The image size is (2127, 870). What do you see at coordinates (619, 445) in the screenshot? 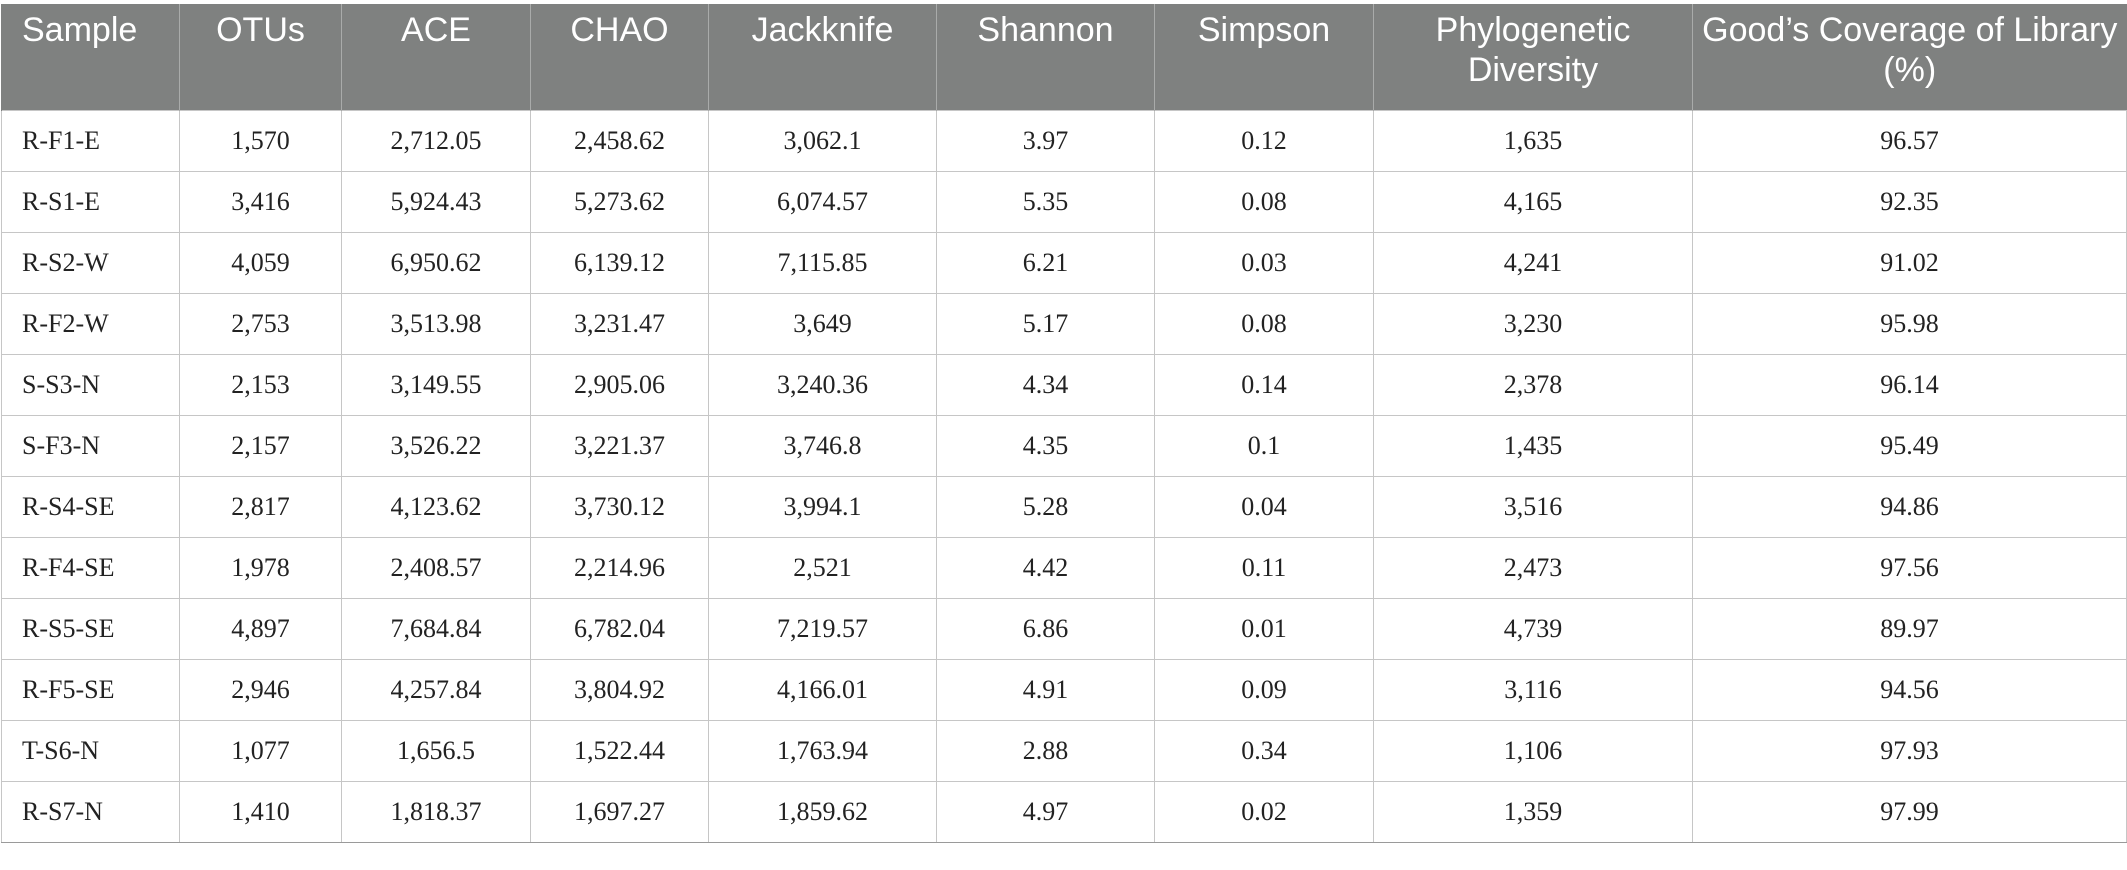
I see `cell-chao: 3,221.37` at bounding box center [619, 445].